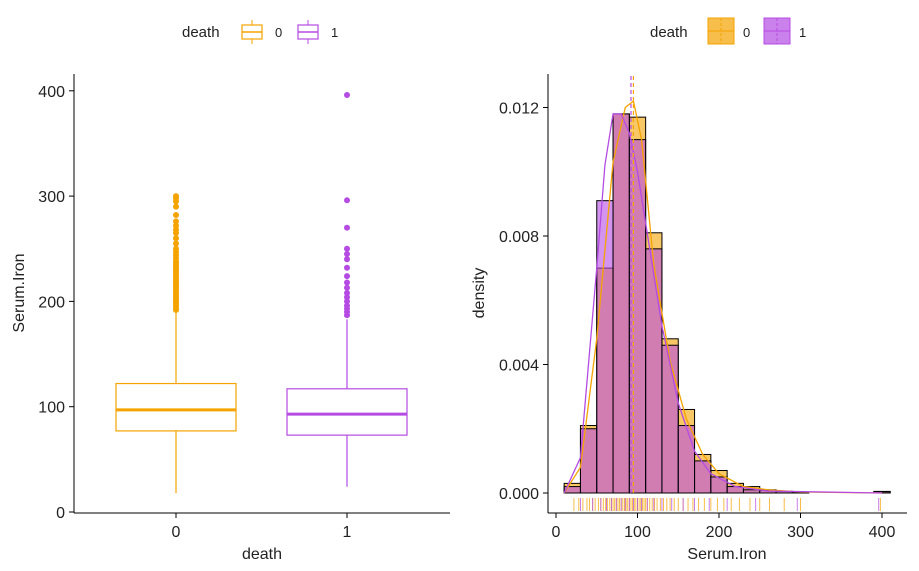  Describe the element at coordinates (278, 32) in the screenshot. I see `boxplot-legend-label-0: 0` at that location.